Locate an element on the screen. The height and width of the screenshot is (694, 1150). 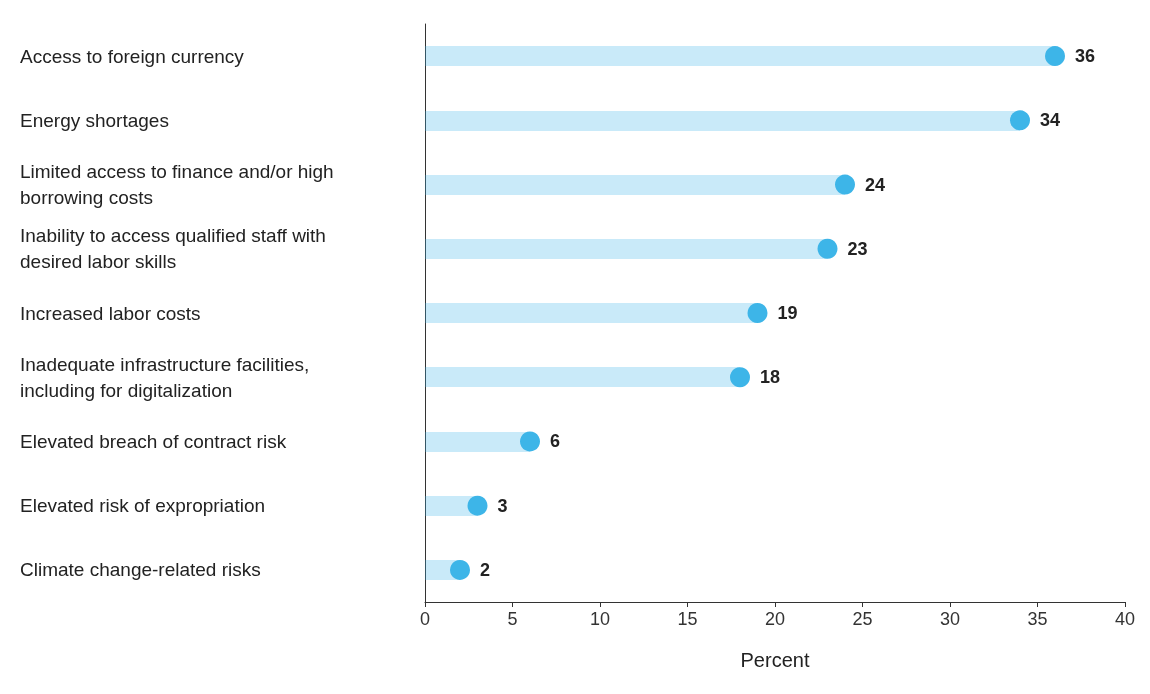
x-tick-label: 0 is located at coordinates (425, 619).